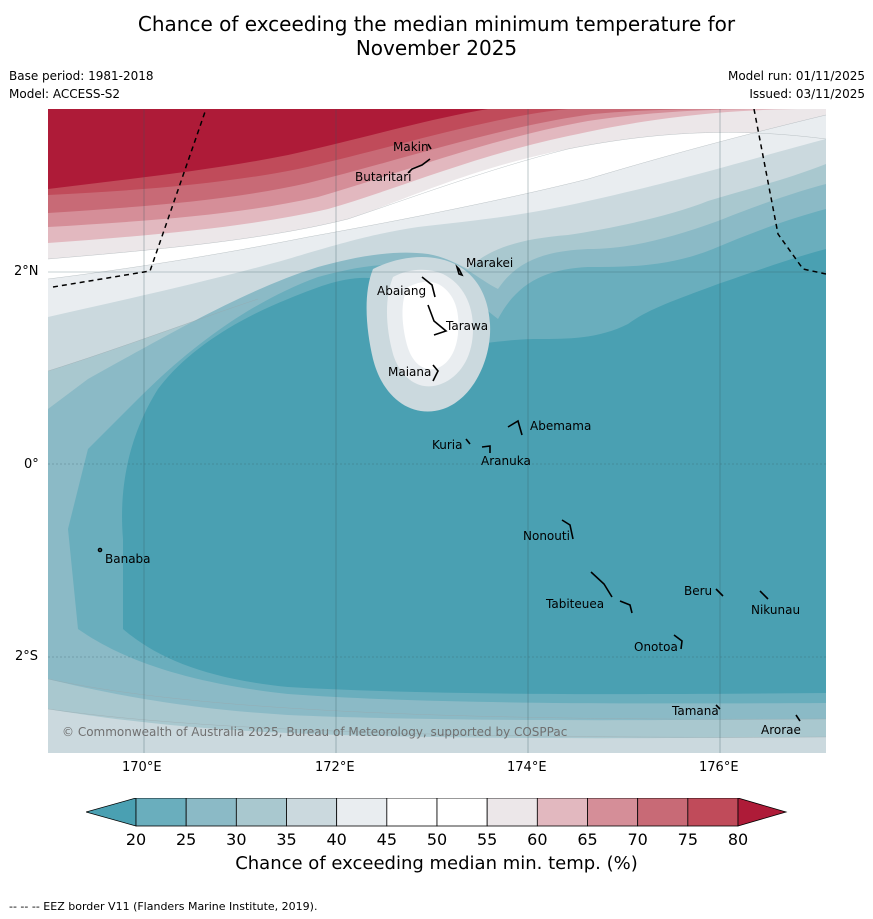 This screenshot has height=919, width=873. Describe the element at coordinates (775, 610) in the screenshot. I see `label-nikunau: Nikunau` at that location.